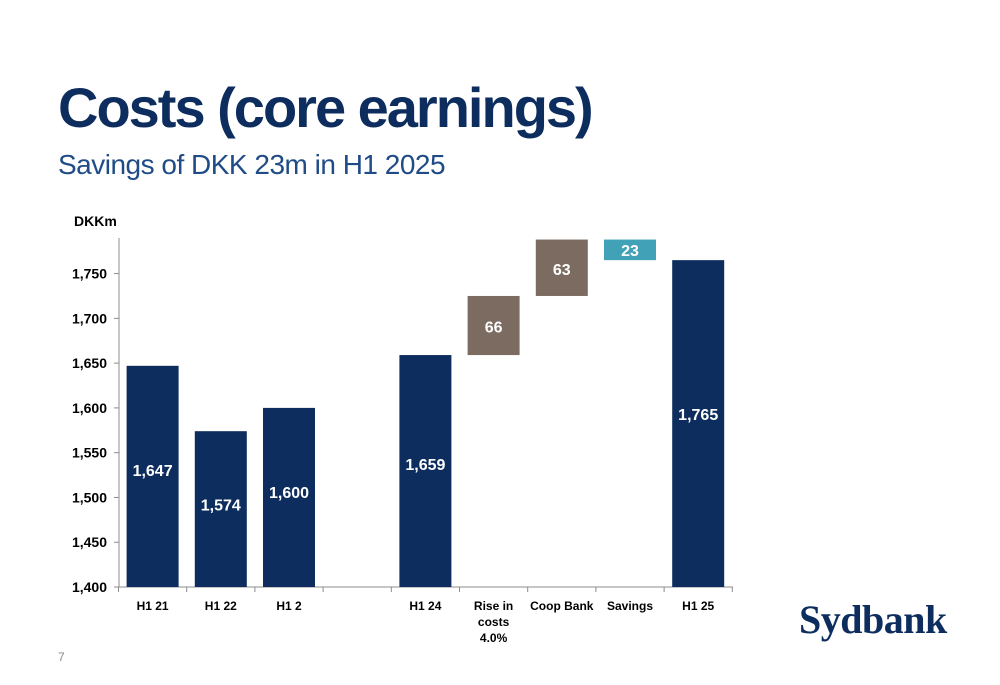 The width and height of the screenshot is (1000, 685). Describe the element at coordinates (89, 408) in the screenshot. I see `y-tick-label: 1,600` at that location.